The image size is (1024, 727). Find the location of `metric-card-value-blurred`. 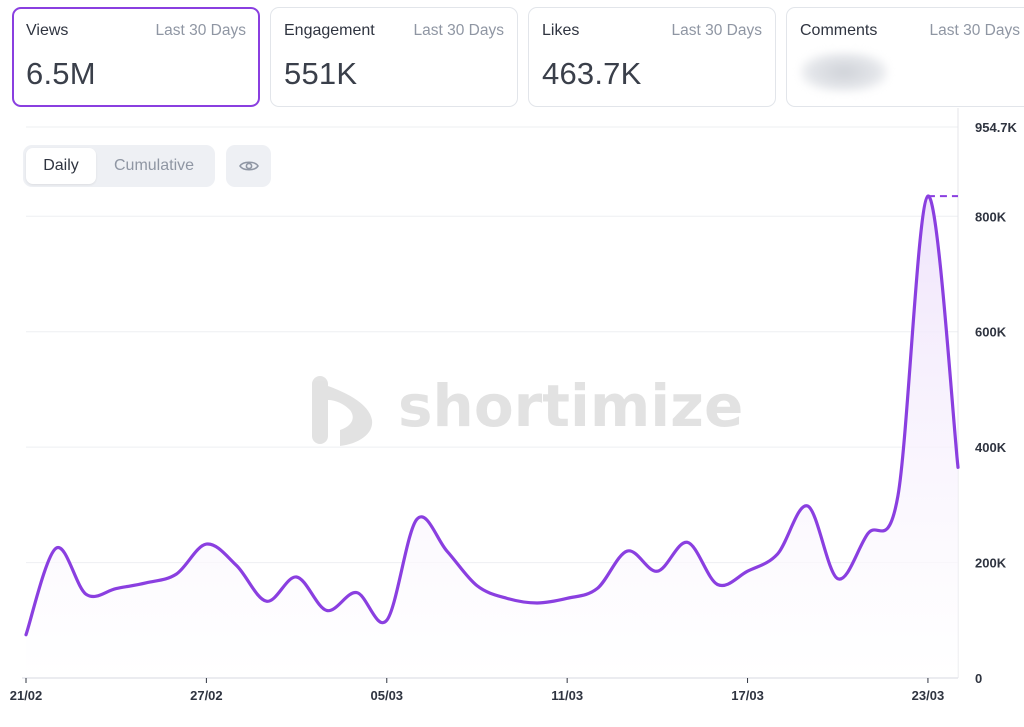

metric-card-value-blurred is located at coordinates (844, 72).